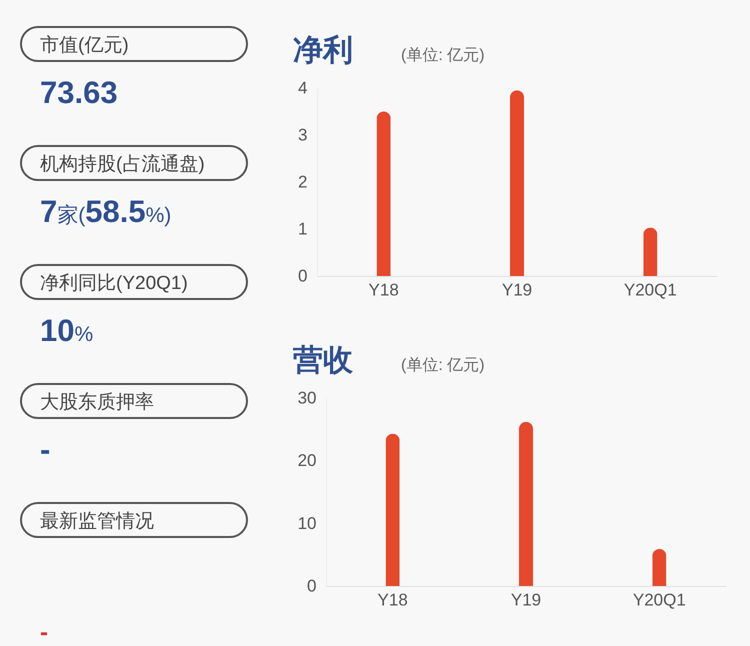 The height and width of the screenshot is (646, 750). I want to click on y-tick-label: 30, so click(307, 398).